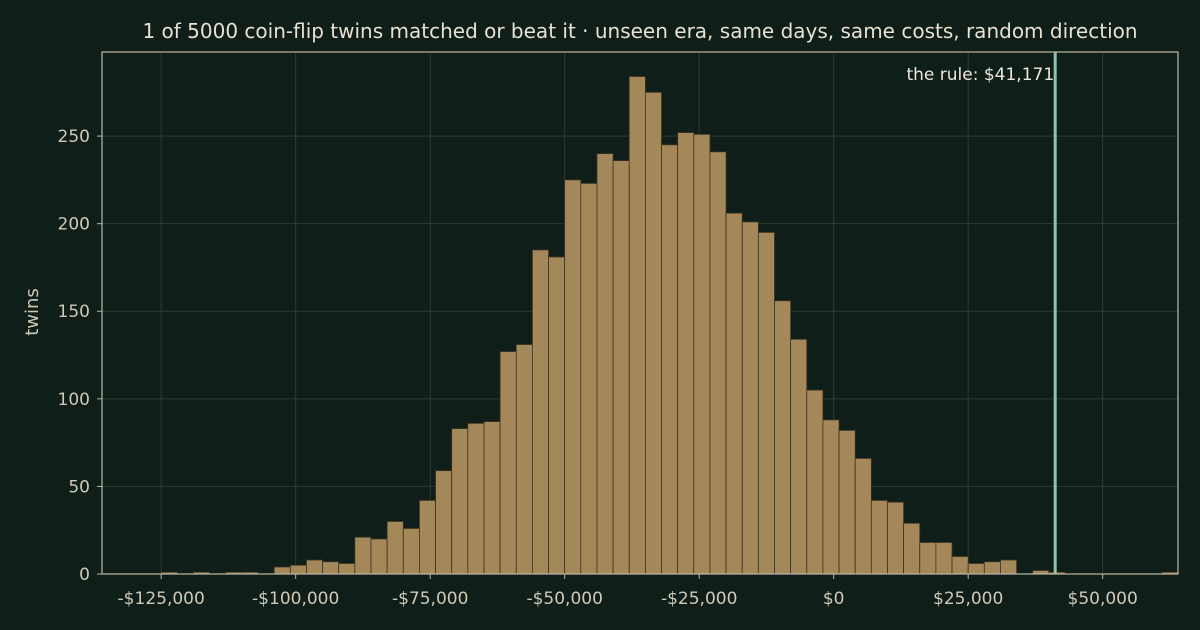  I want to click on x-tick-label: -$125,000, so click(161, 599).